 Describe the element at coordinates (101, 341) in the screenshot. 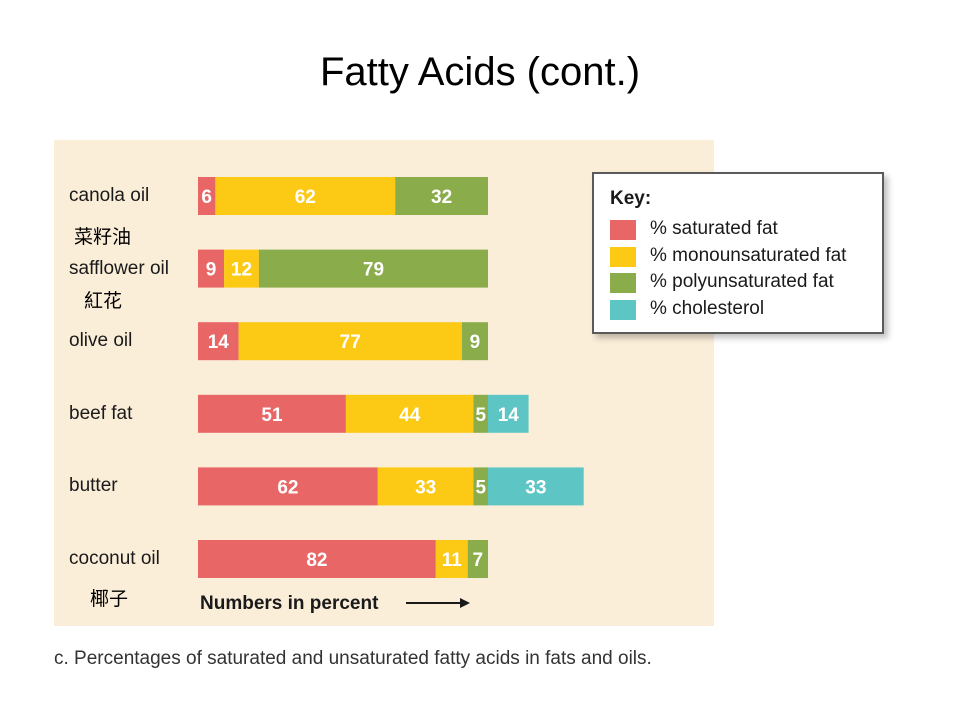

I see `category-label: olive oil` at that location.